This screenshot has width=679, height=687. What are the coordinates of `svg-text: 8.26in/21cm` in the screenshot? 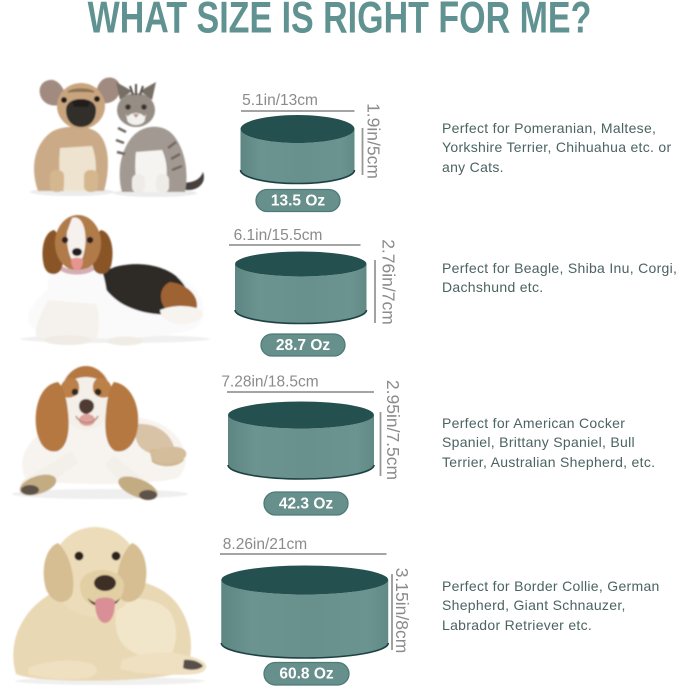 It's located at (265, 544).